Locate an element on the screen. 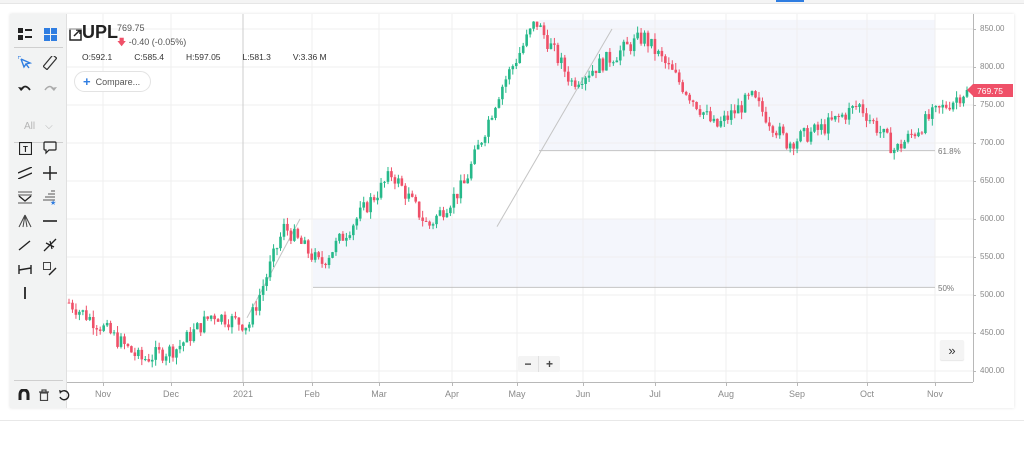 The image size is (1024, 459). last-price-tag: 769.75 is located at coordinates (990, 90).